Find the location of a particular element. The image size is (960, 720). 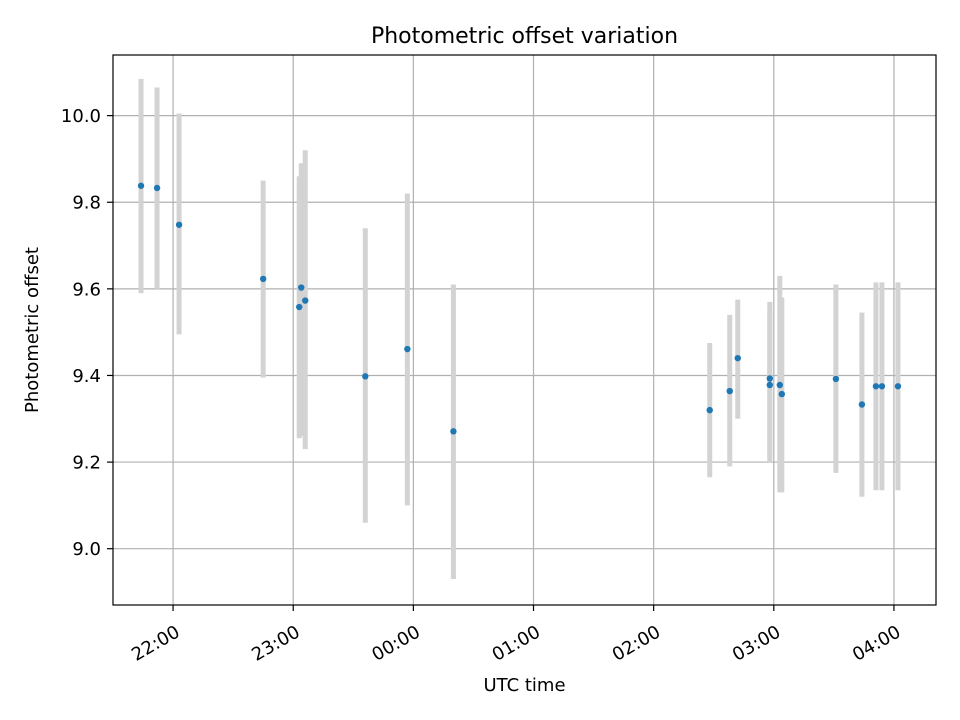

x-axis-label: UTC time is located at coordinates (524, 685).